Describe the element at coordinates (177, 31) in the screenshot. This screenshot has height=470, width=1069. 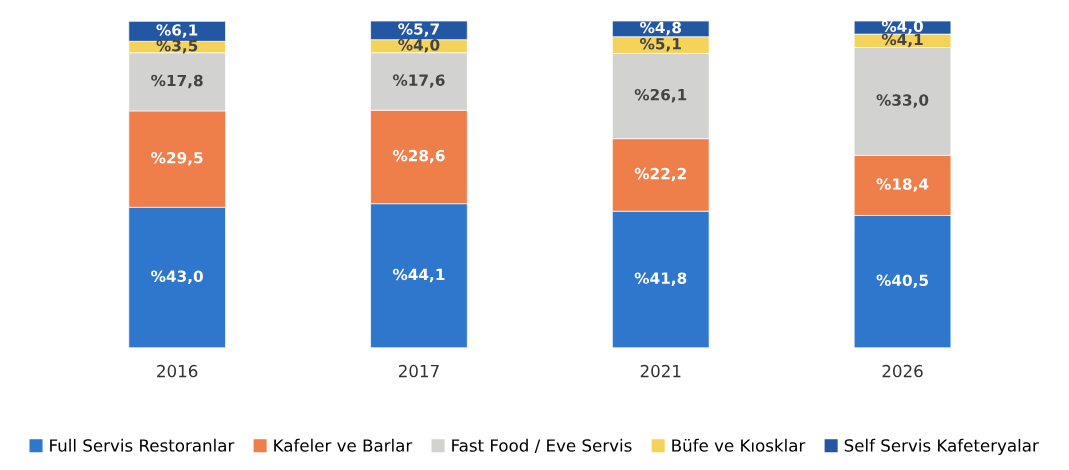
I see `data-label: %6,1` at that location.